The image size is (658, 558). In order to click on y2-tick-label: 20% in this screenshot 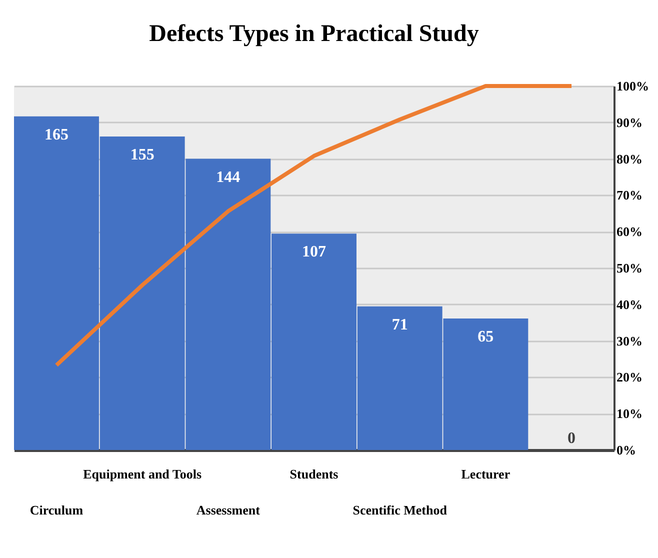, I will do `click(629, 377)`.